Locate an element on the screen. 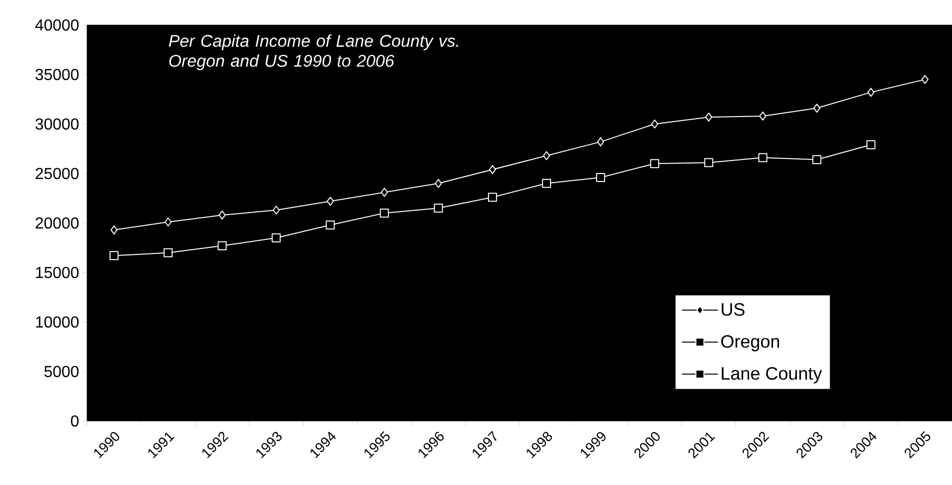 The height and width of the screenshot is (485, 952). y-tick-label: 35000 is located at coordinates (57, 74).